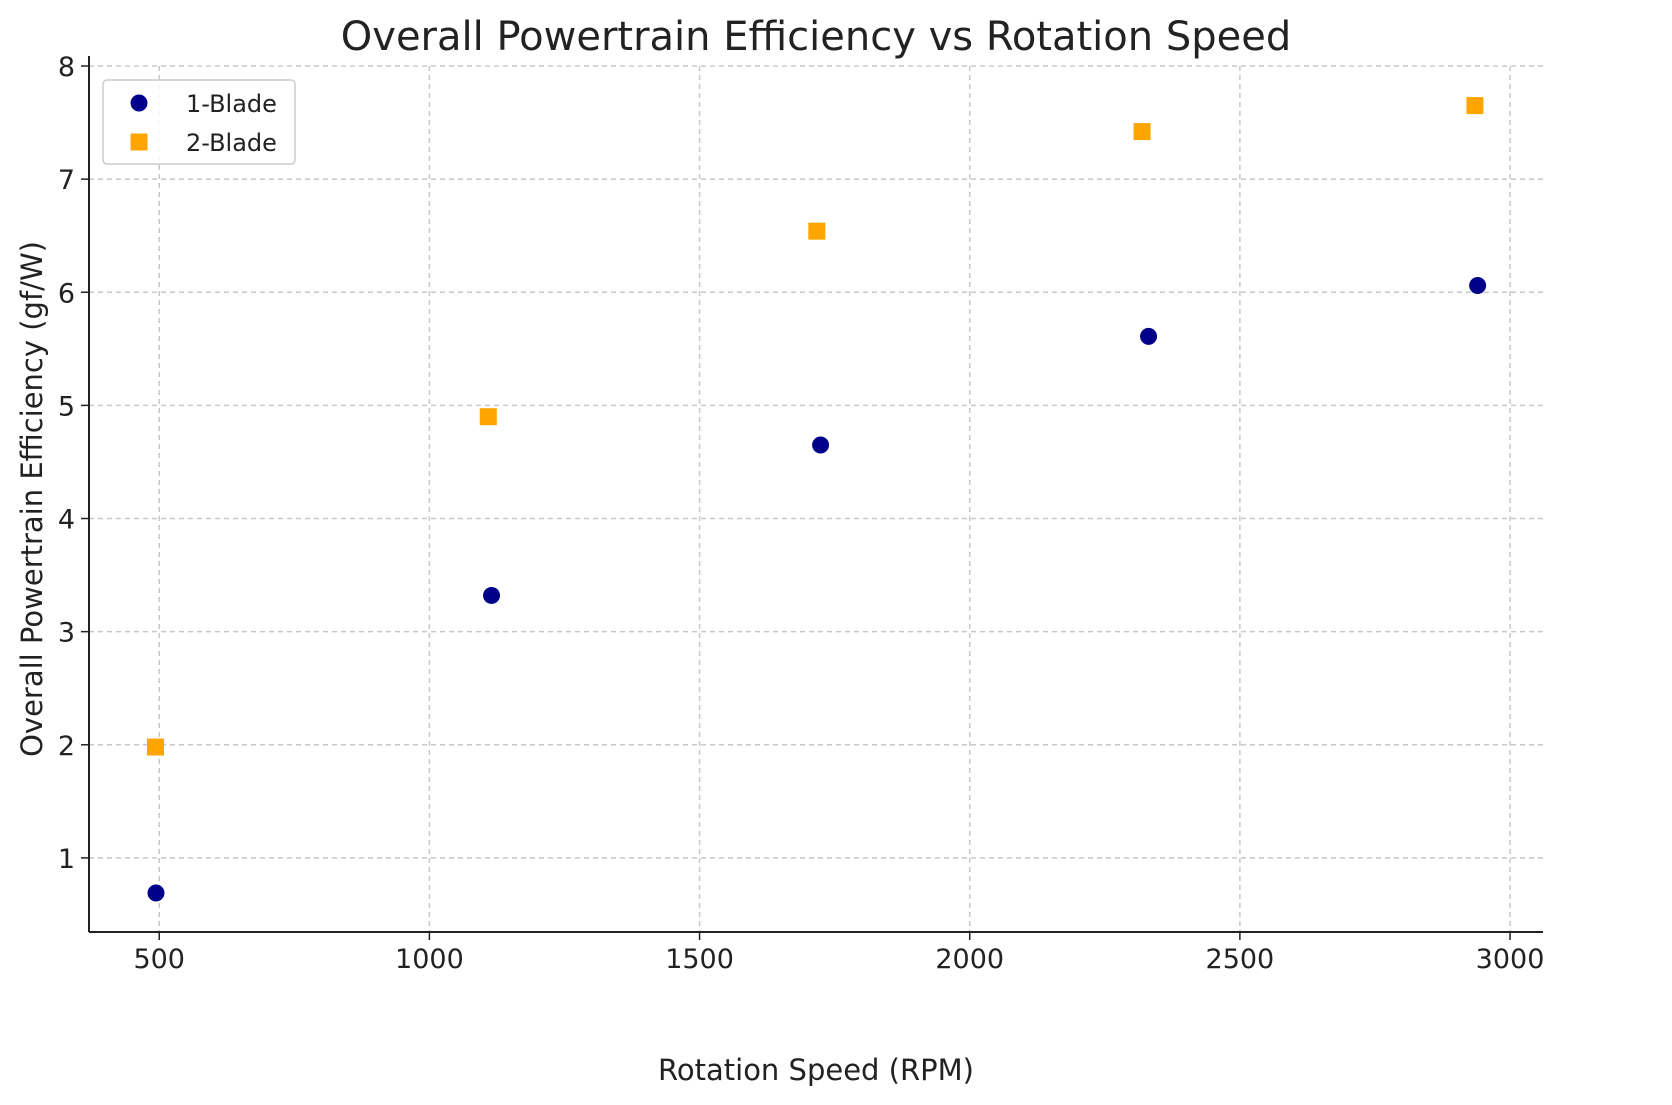 This screenshot has width=1672, height=1105. Describe the element at coordinates (139, 103) in the screenshot. I see `legend-marker-1-blade` at that location.